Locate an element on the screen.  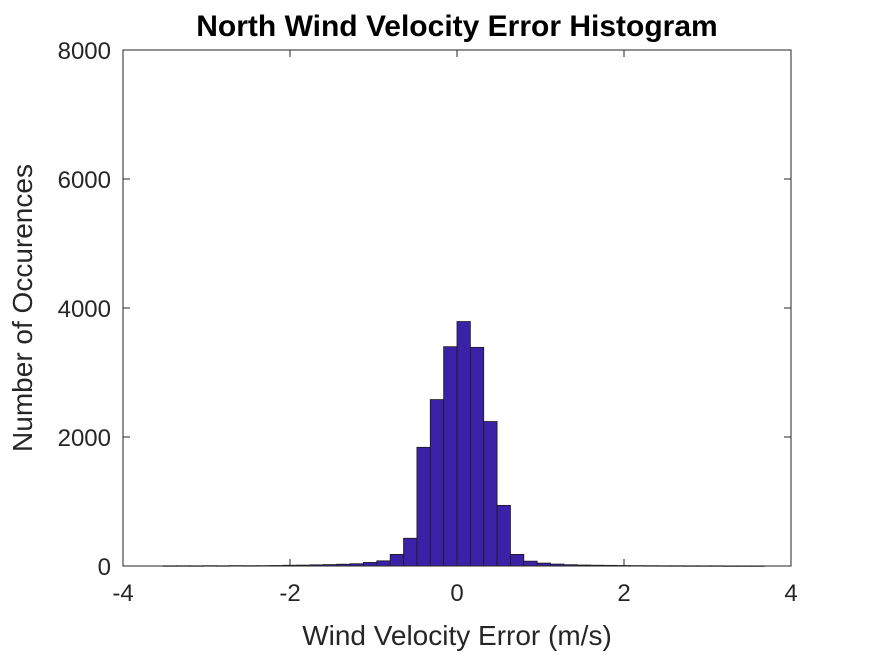
x-tick-label-4: 4 is located at coordinates (790, 593).